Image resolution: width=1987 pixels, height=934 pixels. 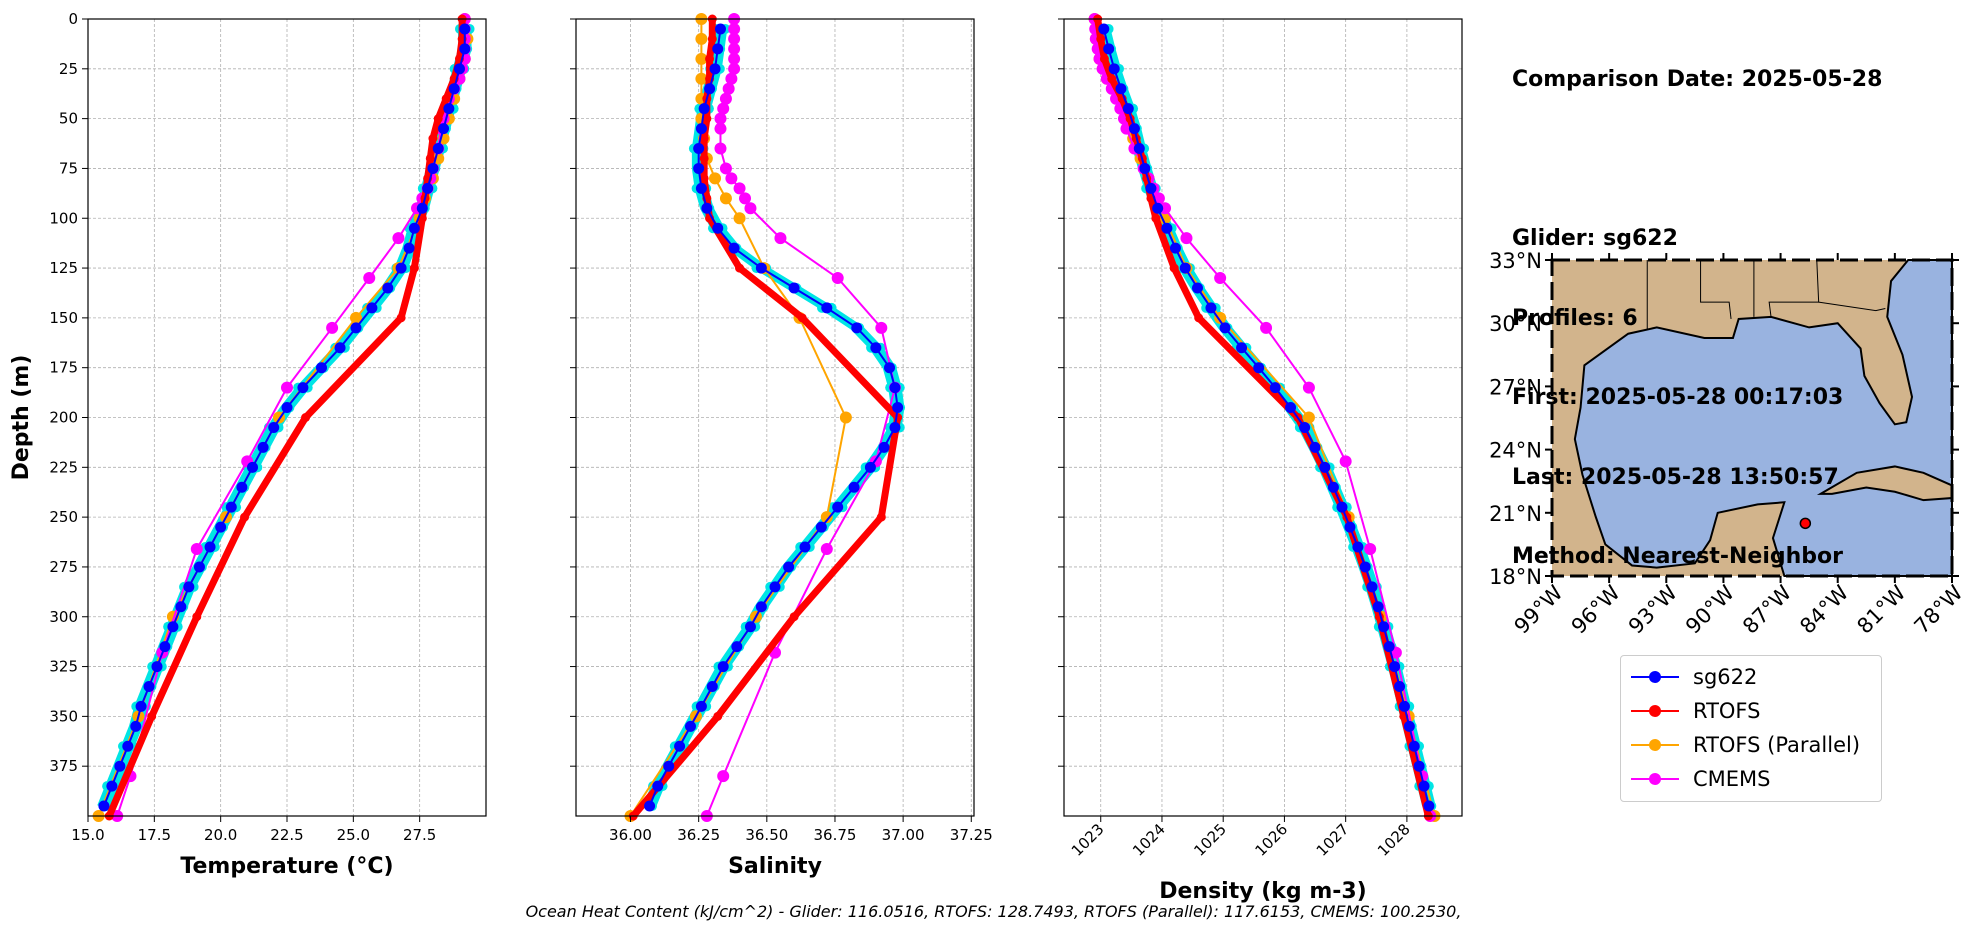 What do you see at coordinates (1695, 711) in the screenshot?
I see `legend-item-rtofs: RTOFS` at bounding box center [1695, 711].